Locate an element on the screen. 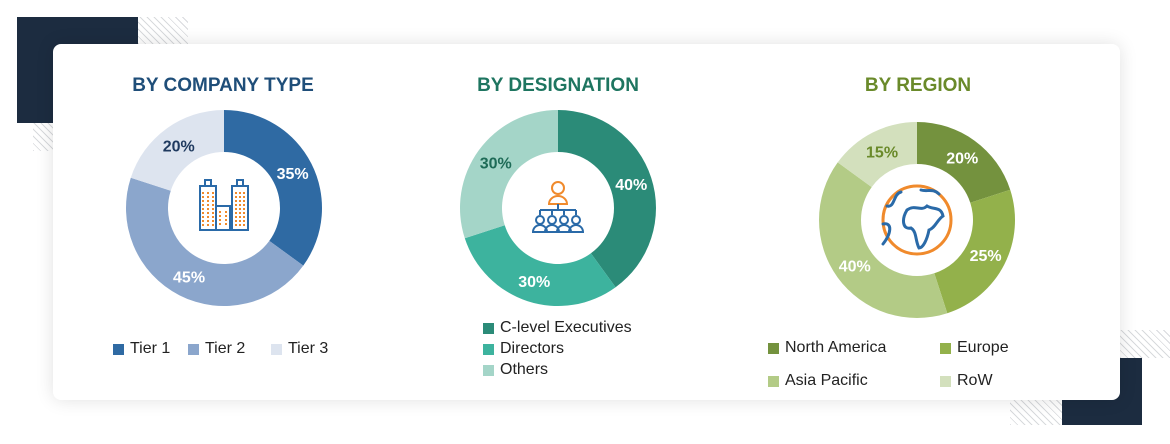  legend-item: North America is located at coordinates (827, 348).